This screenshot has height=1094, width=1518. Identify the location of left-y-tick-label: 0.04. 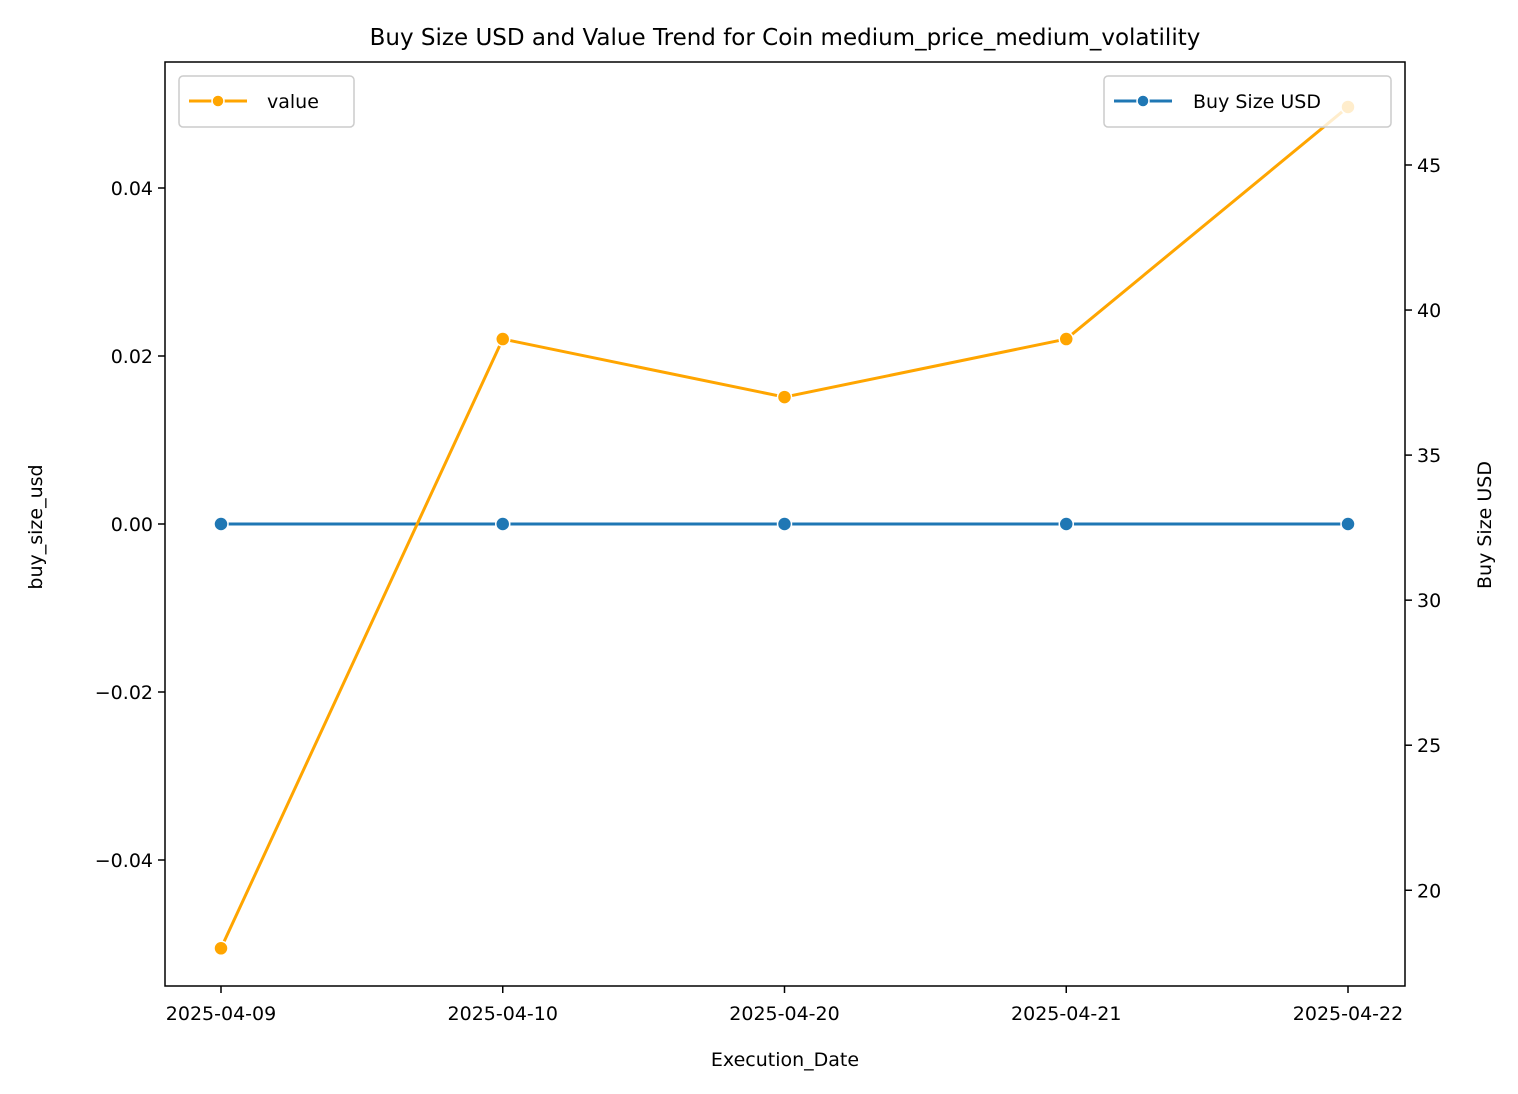
(132, 189).